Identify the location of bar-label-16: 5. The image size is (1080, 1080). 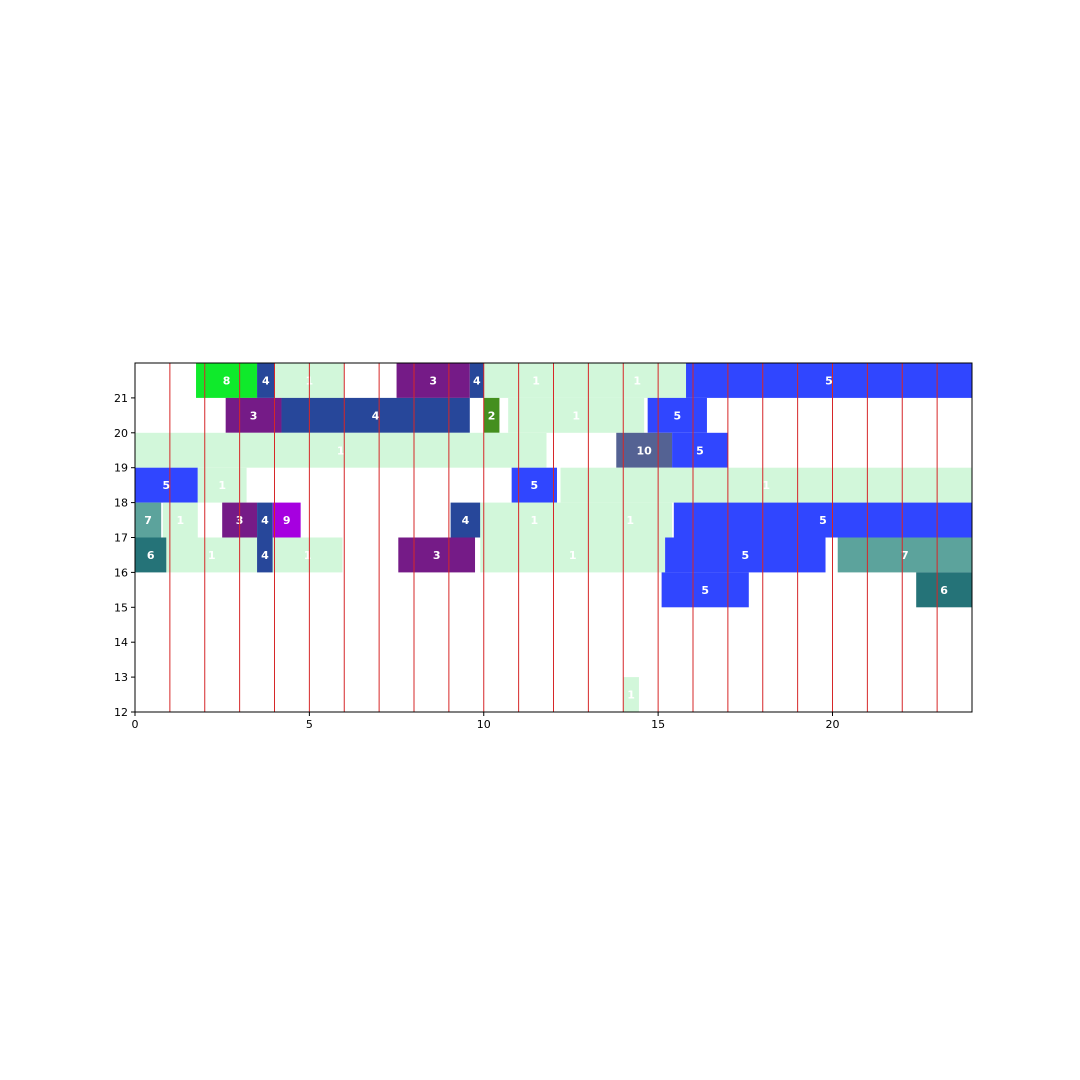
(167, 485).